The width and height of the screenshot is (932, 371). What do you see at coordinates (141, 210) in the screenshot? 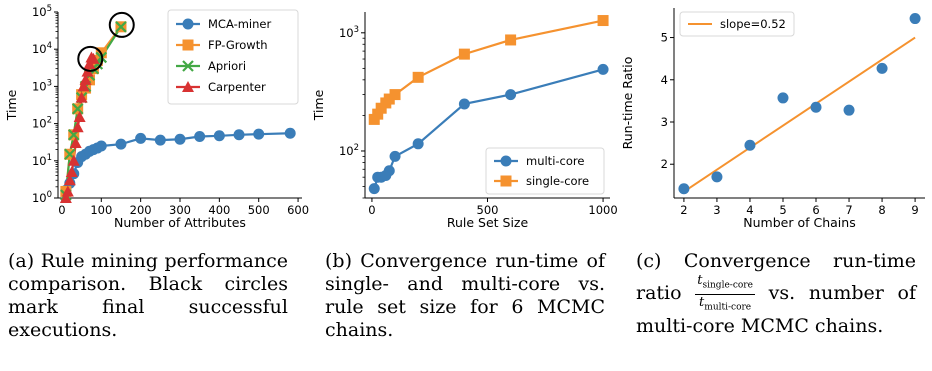
I see `x-tick-label: 200` at bounding box center [141, 210].